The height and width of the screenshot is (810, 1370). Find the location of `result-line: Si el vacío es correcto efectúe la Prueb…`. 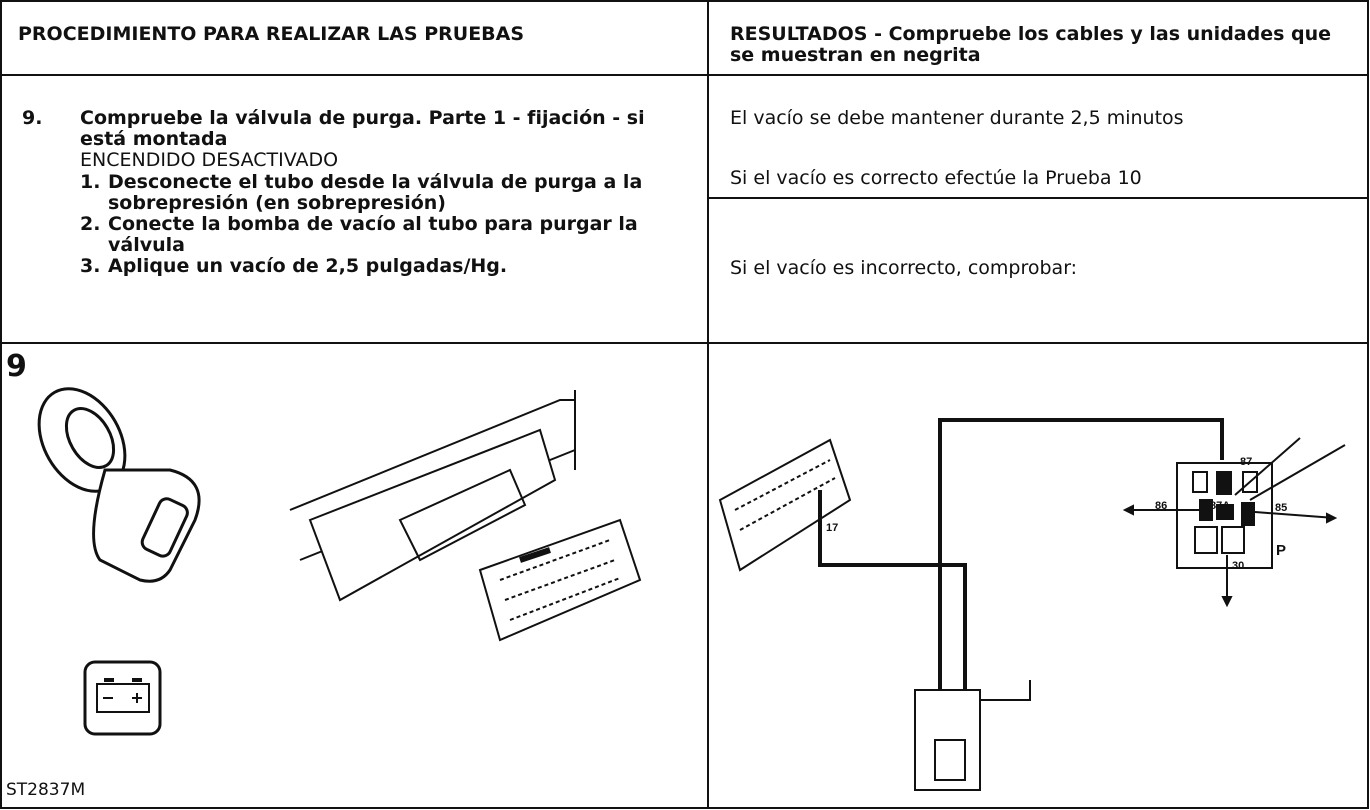

result-line: Si el vacío es correcto efectúe la Prueb… is located at coordinates (936, 178).